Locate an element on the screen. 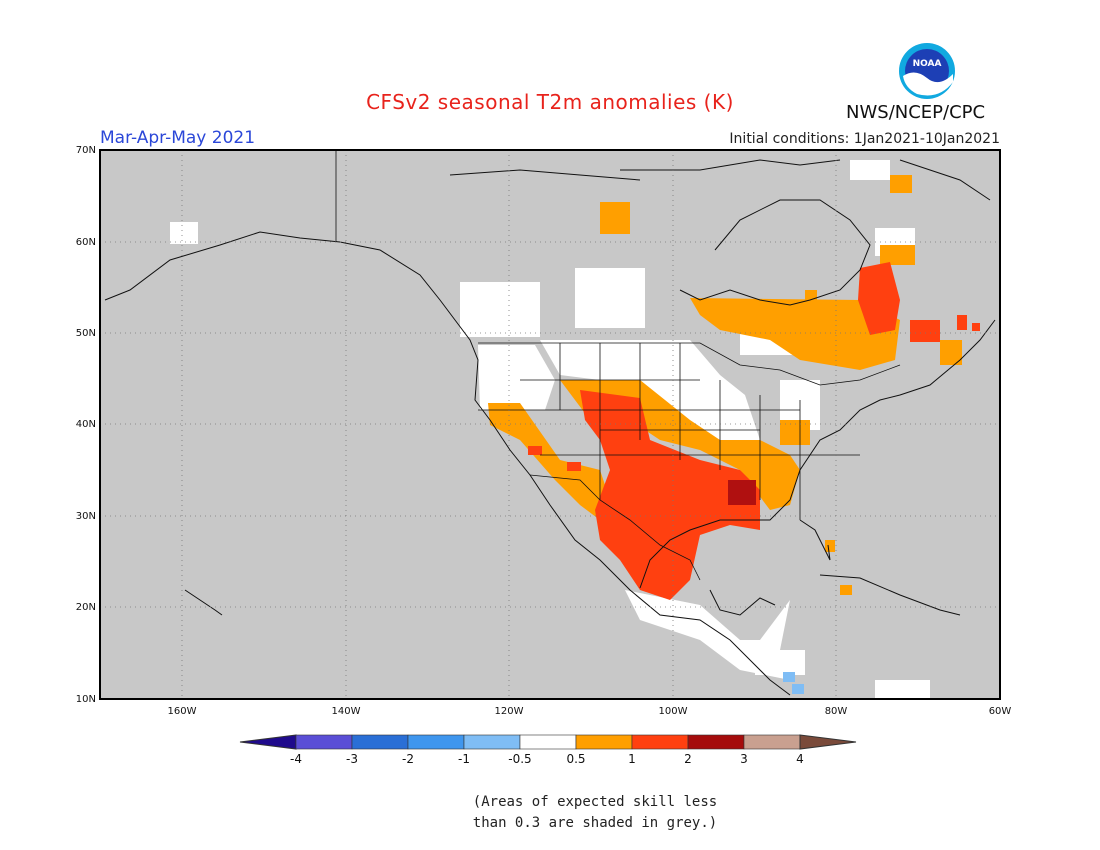 Image resolution: width=1100 pixels, height=850 pixels. anomaly-darkred is located at coordinates (742, 492).